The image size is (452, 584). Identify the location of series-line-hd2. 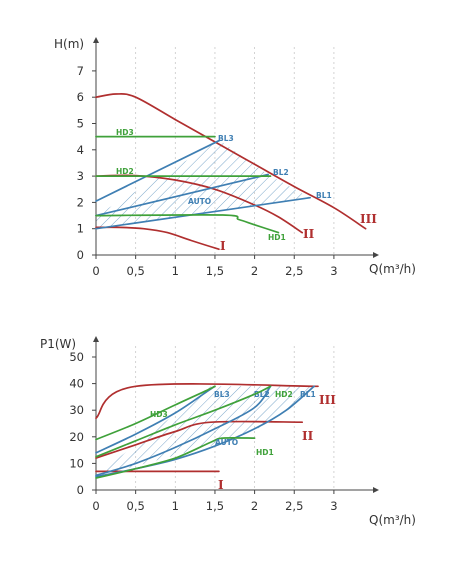
(183, 421).